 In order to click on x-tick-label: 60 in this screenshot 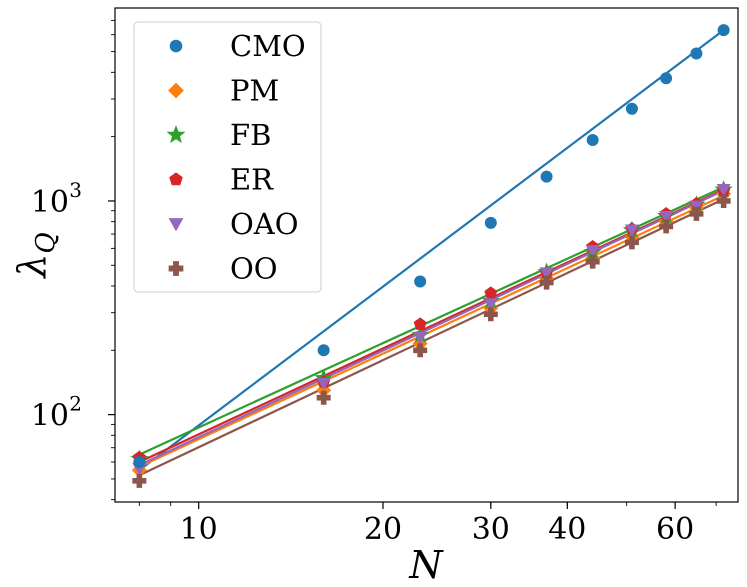, I will do `click(675, 529)`.